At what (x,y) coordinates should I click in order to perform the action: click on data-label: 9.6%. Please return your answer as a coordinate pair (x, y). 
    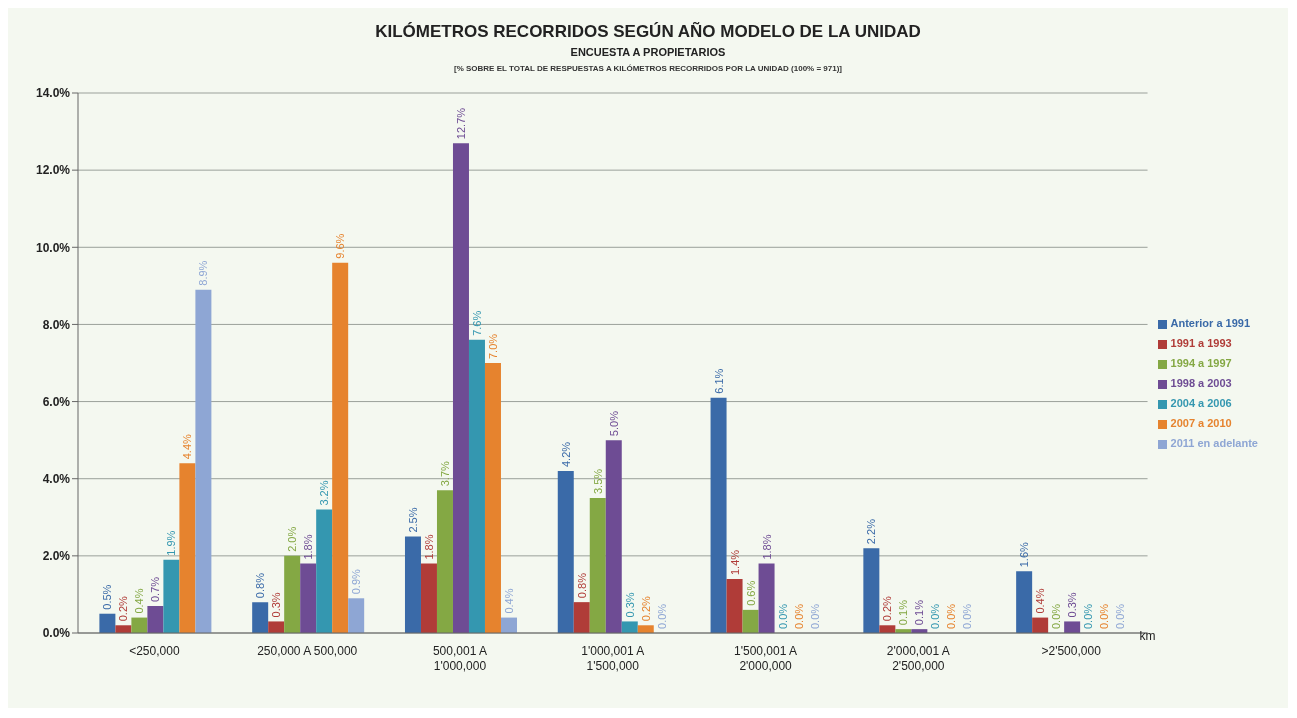
    Looking at the image, I should click on (340, 246).